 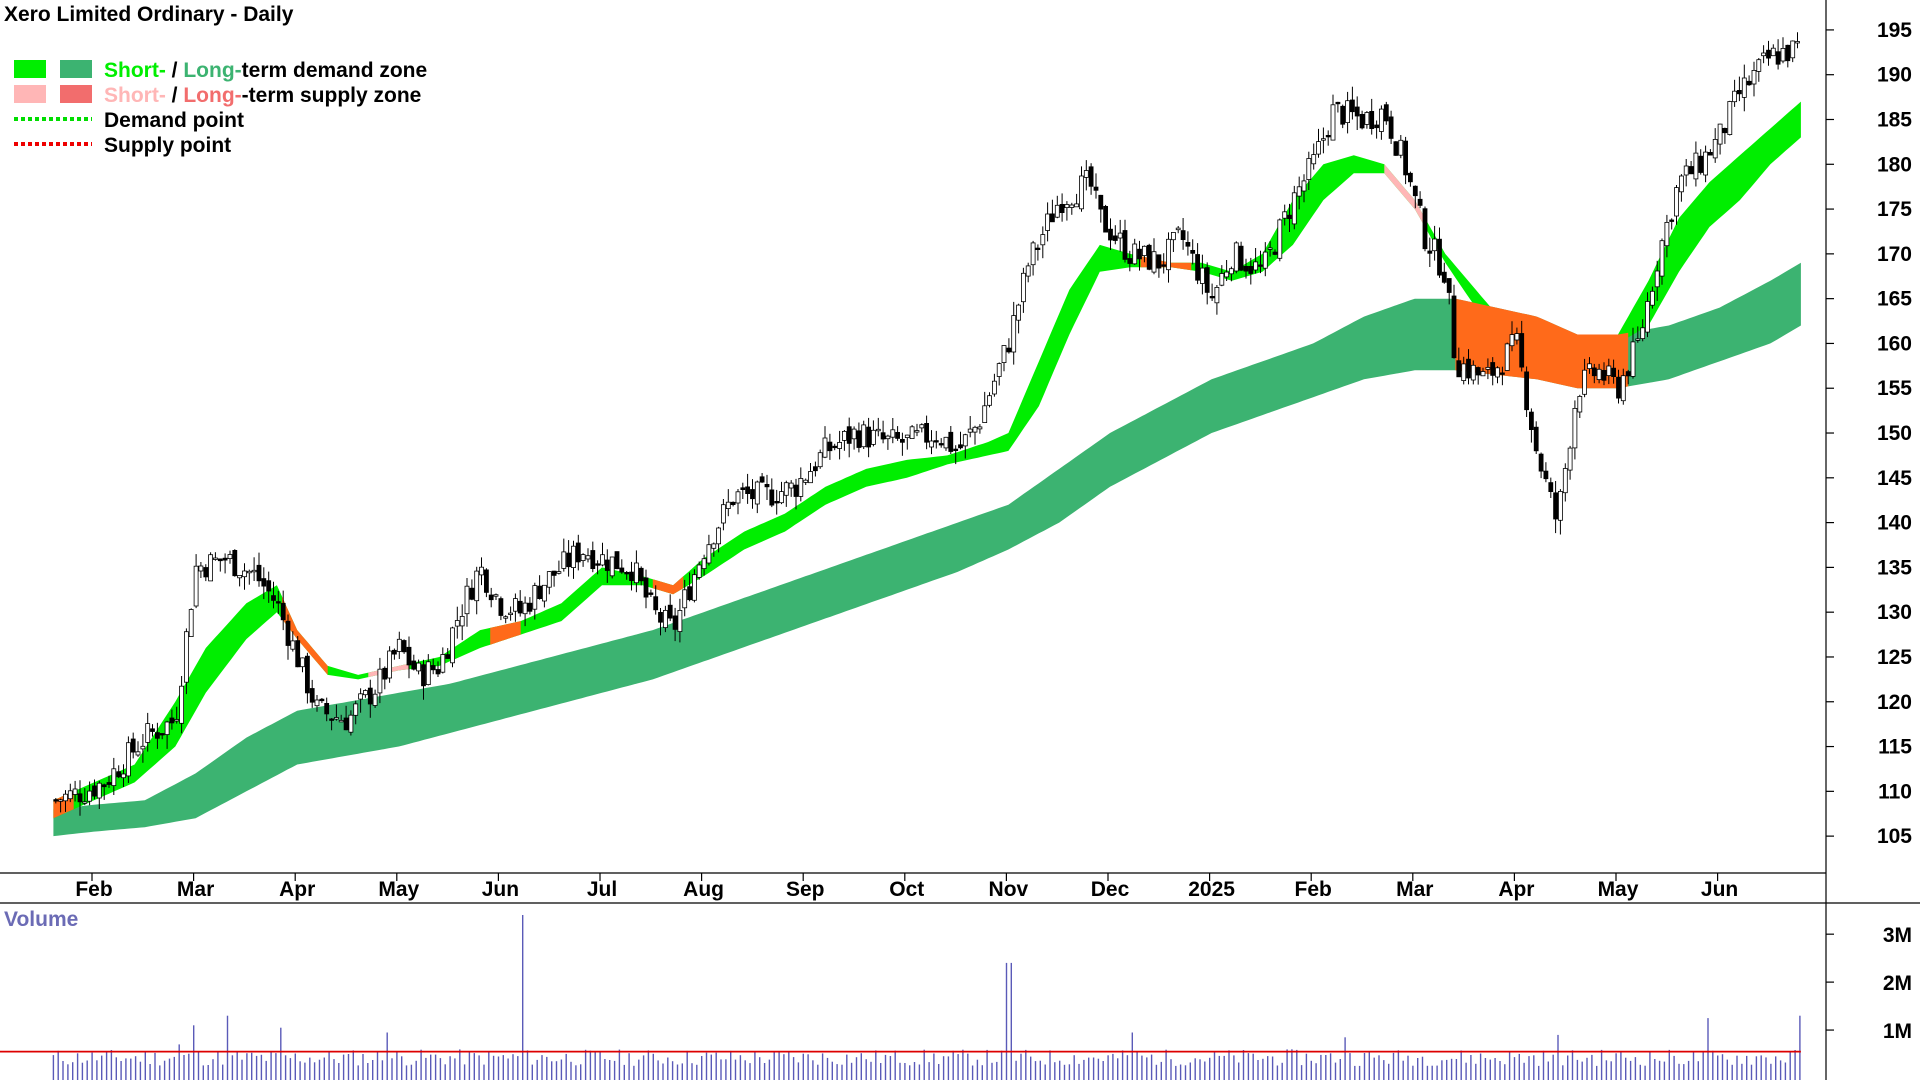 What do you see at coordinates (265, 70) in the screenshot?
I see `legend-label: Short- / Long-term demand zone` at bounding box center [265, 70].